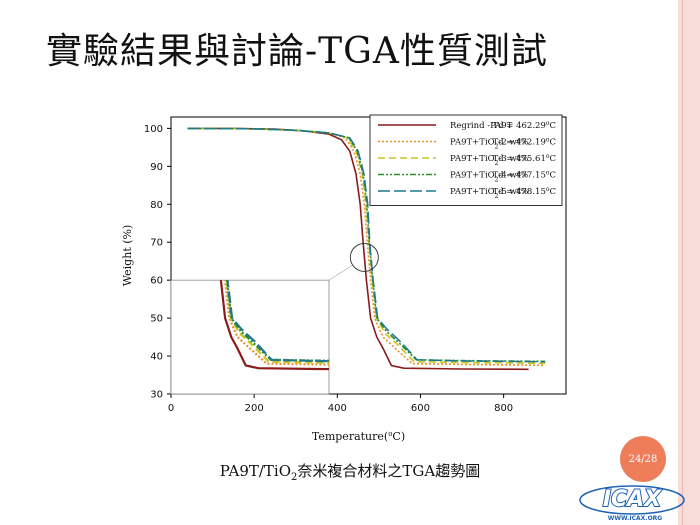 Image resolution: width=700 pixels, height=525 pixels. What do you see at coordinates (337, 408) in the screenshot?
I see `x-tick-label: 400` at bounding box center [337, 408].